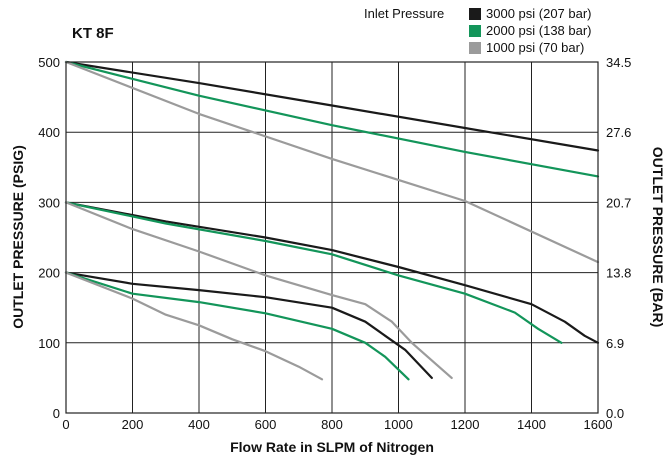  I want to click on legend-title: Inlet Pressure, so click(404, 13).